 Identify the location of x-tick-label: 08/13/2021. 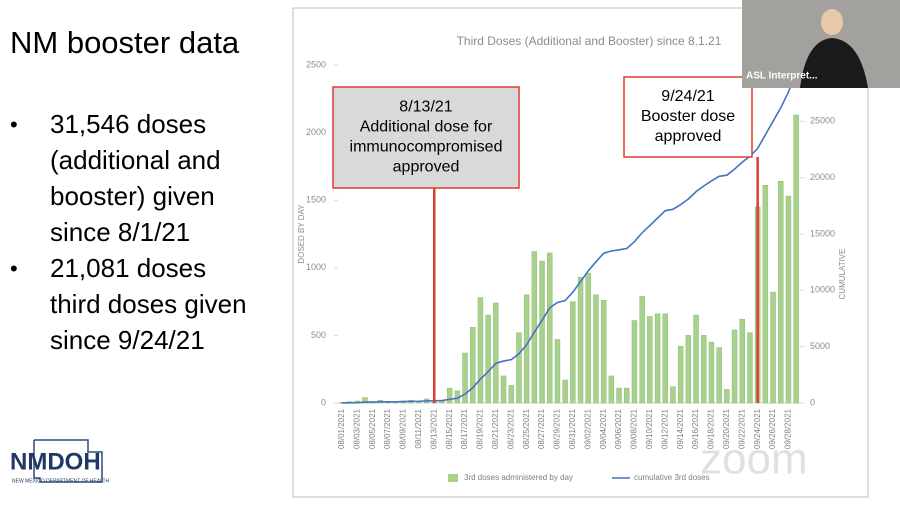
(433, 428).